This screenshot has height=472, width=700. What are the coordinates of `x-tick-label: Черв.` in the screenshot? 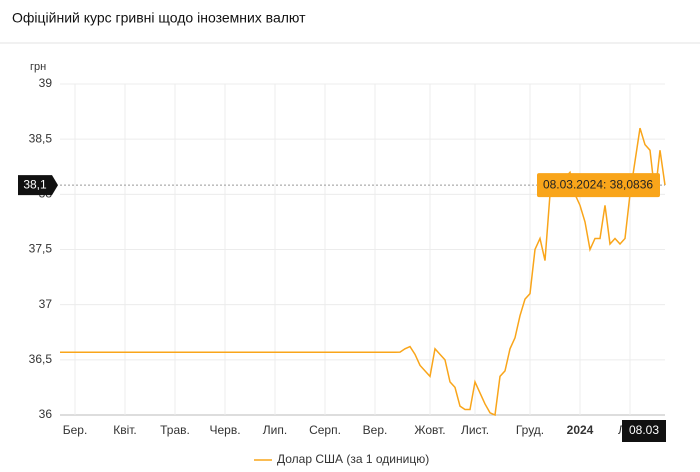 It's located at (224, 430).